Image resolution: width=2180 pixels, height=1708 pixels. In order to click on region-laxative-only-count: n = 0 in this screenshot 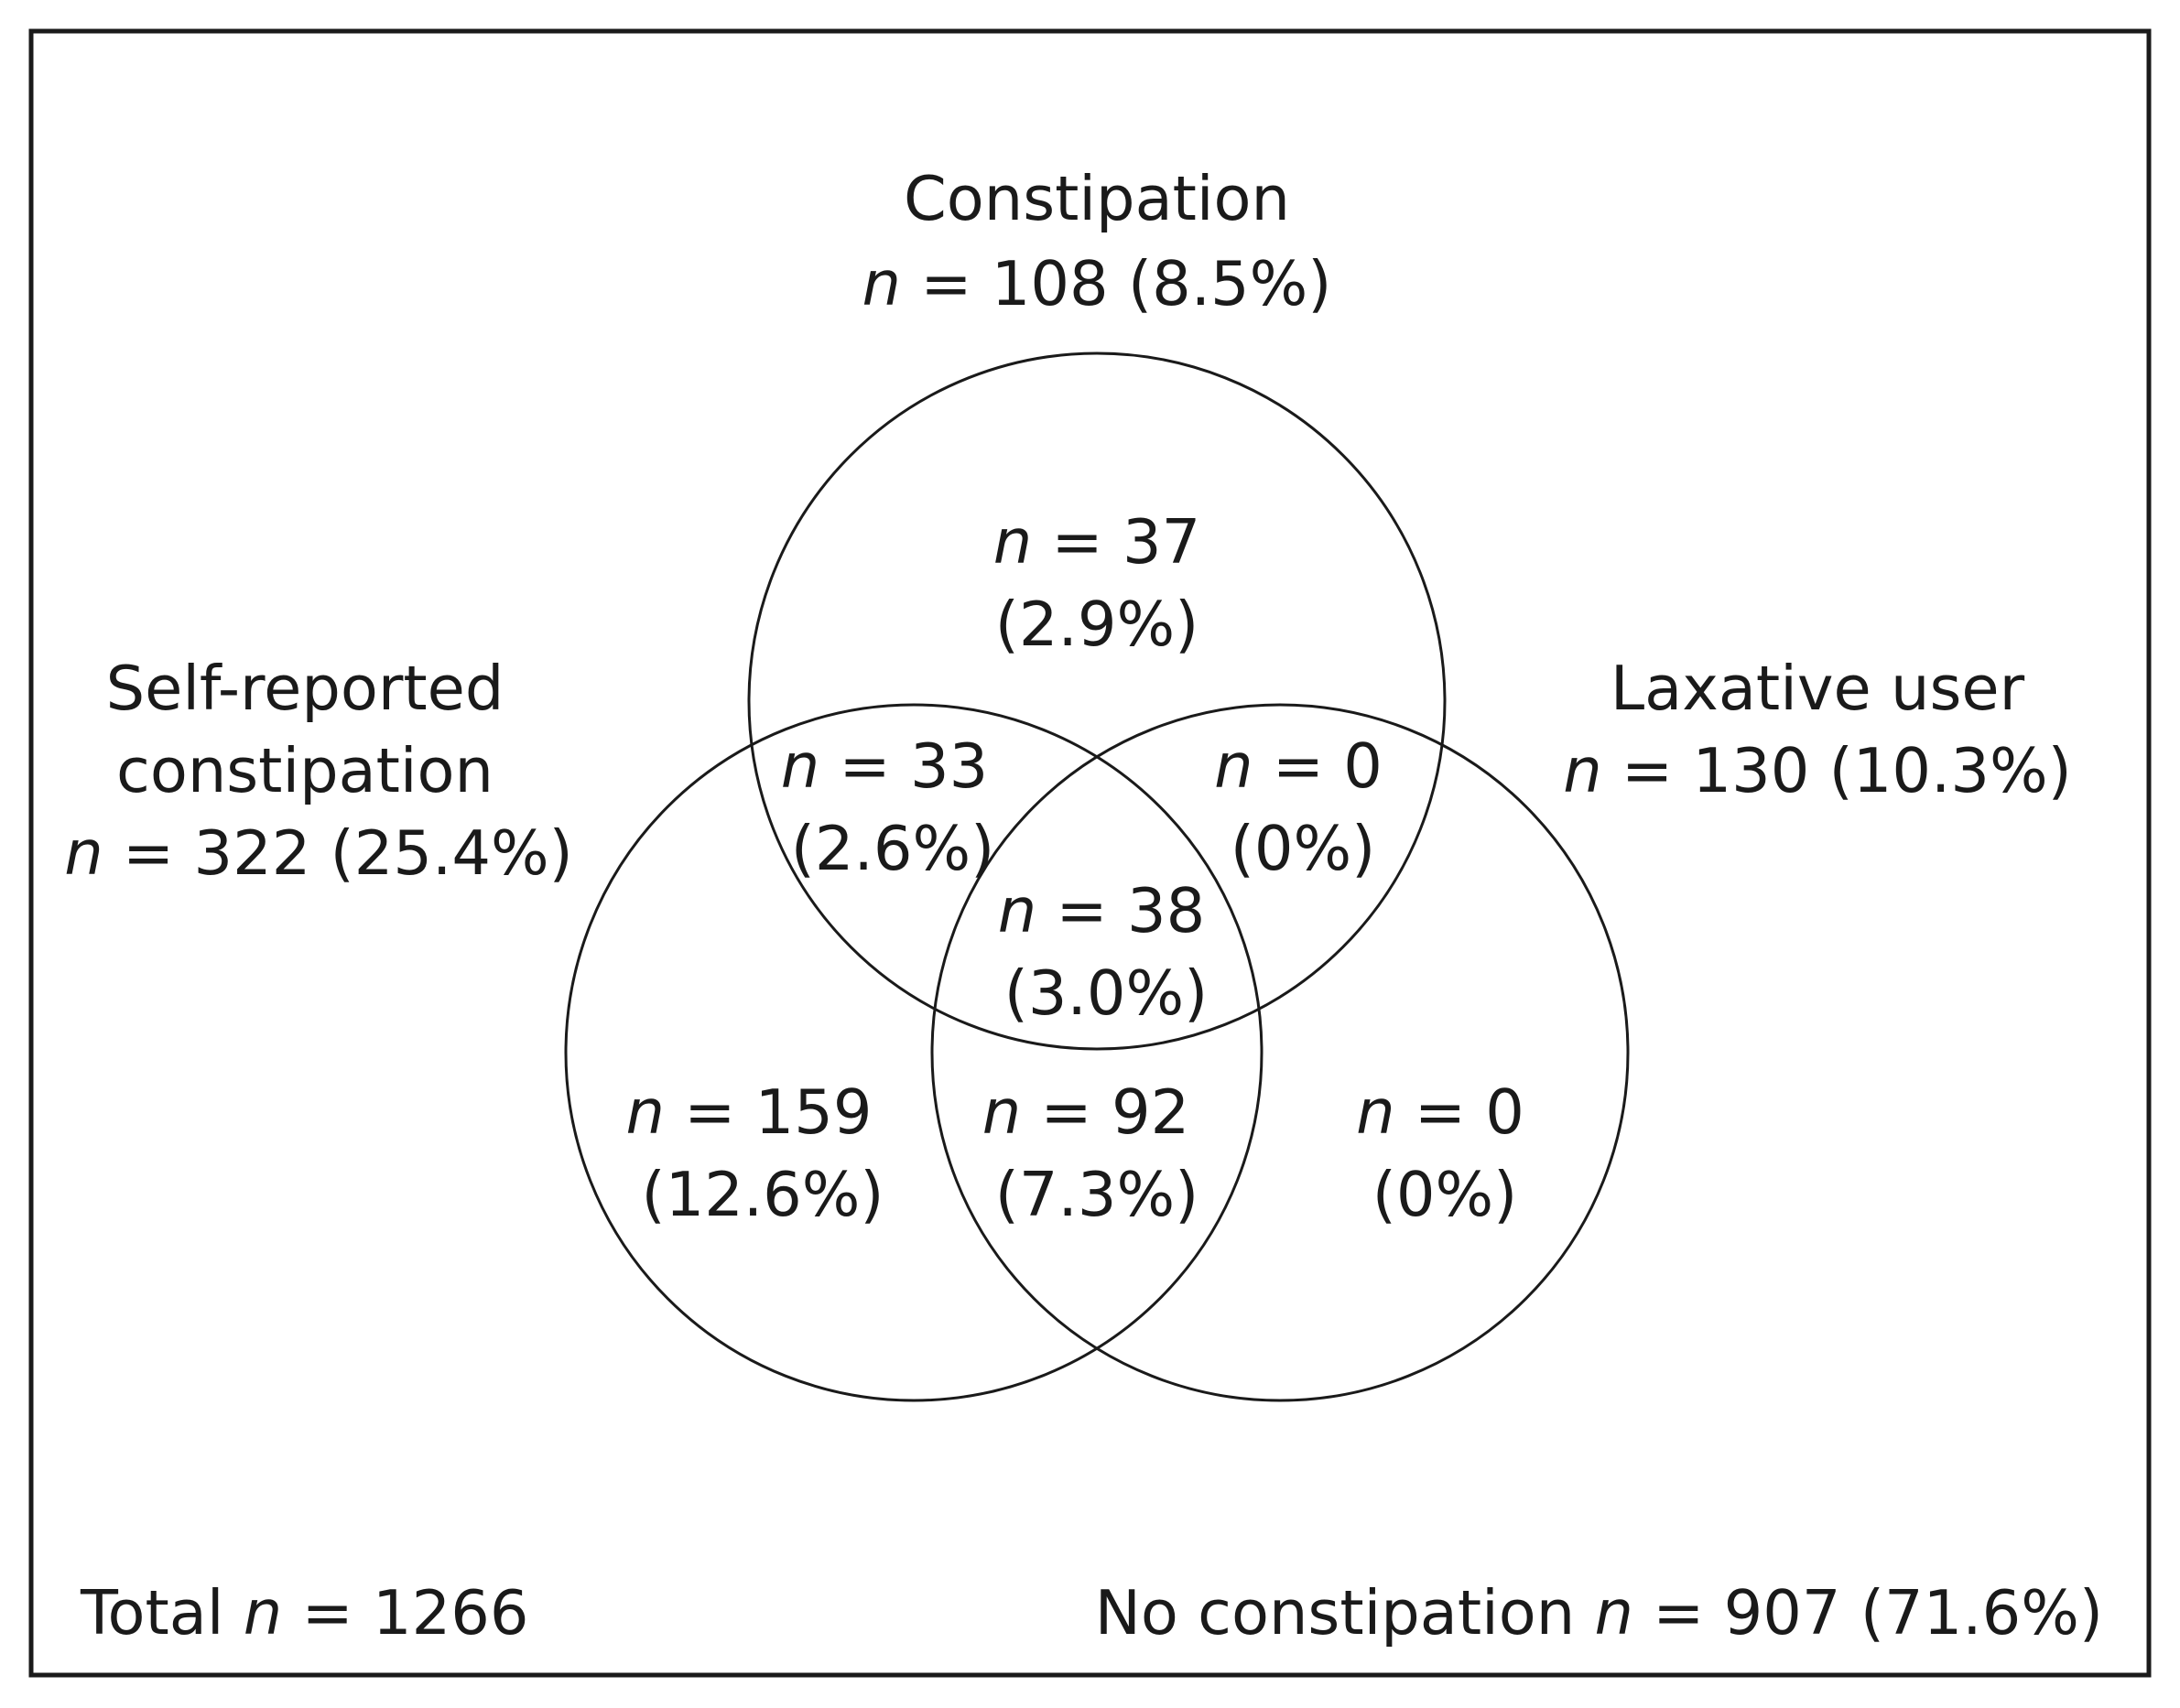, I will do `click(1440, 1112)`.